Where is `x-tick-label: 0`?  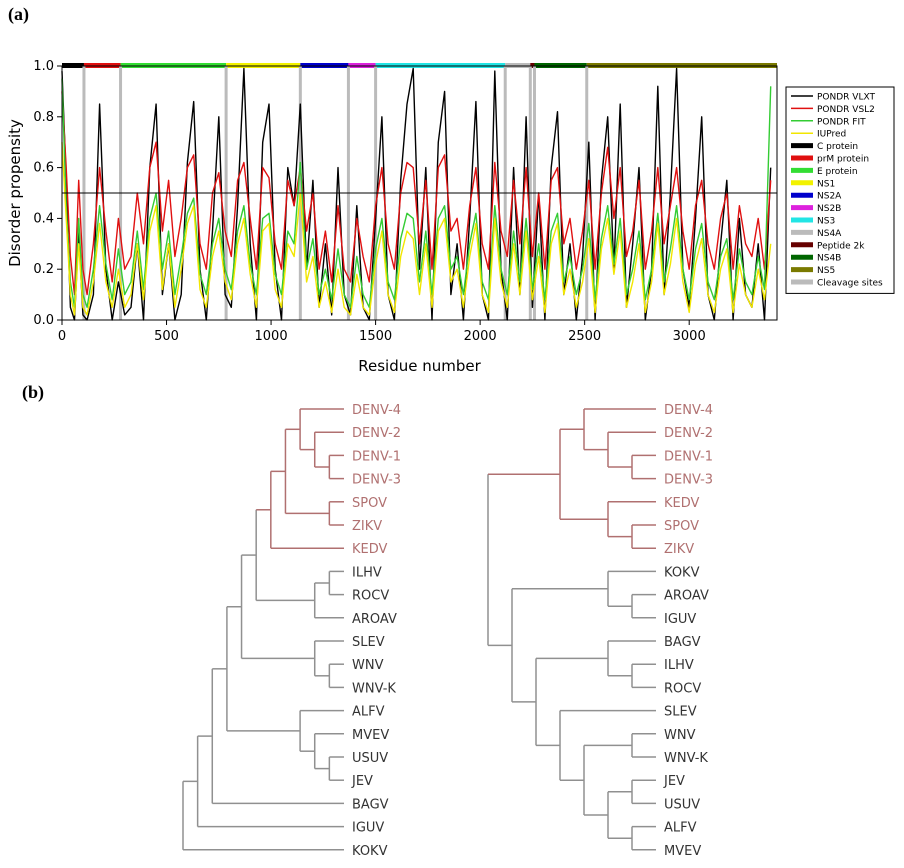
x-tick-label: 0 is located at coordinates (62, 336).